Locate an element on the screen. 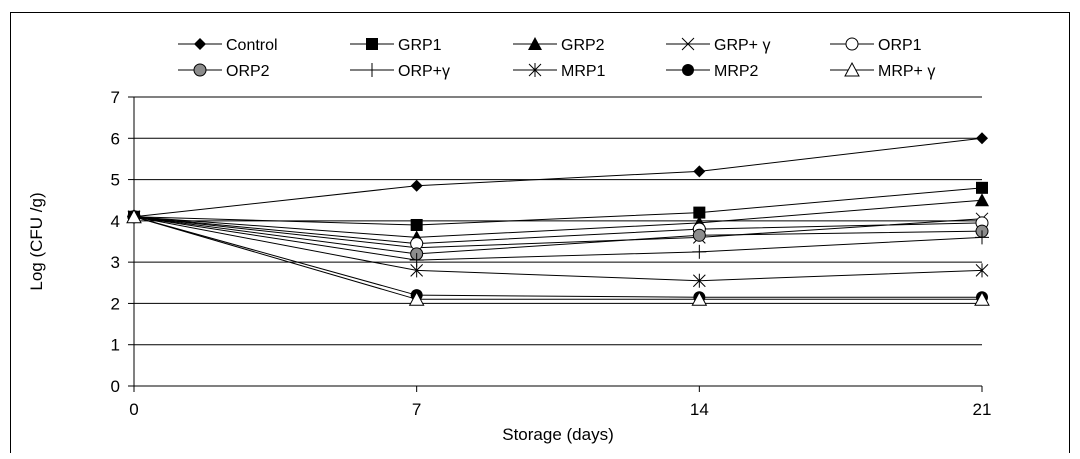 This screenshot has height=459, width=1080. legend-item: ORP+γ is located at coordinates (400, 71).